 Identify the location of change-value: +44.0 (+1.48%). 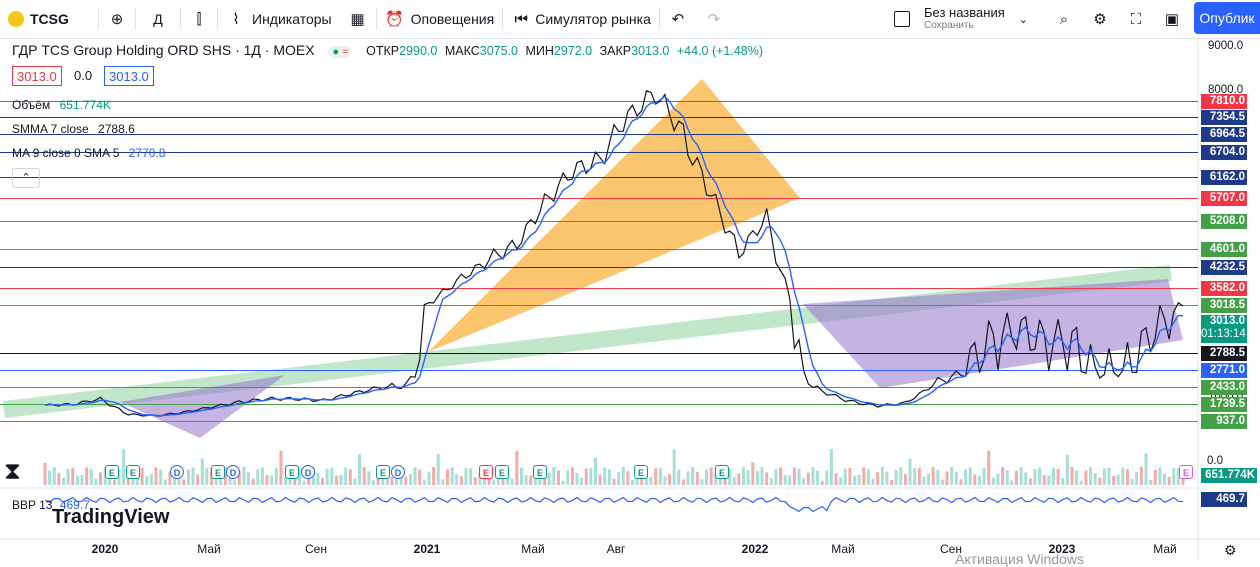
(720, 51).